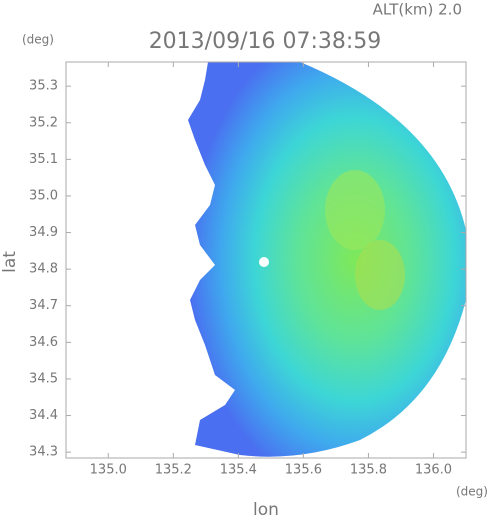  What do you see at coordinates (368, 470) in the screenshot?
I see `x-tick-label: 135.8` at bounding box center [368, 470].